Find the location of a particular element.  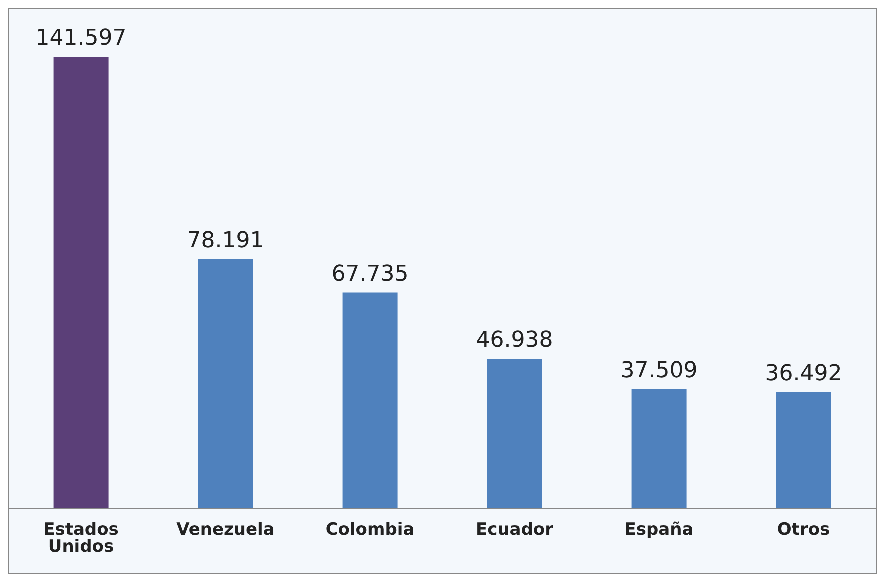

x-tick-label: Estados Unidos is located at coordinates (81, 539).